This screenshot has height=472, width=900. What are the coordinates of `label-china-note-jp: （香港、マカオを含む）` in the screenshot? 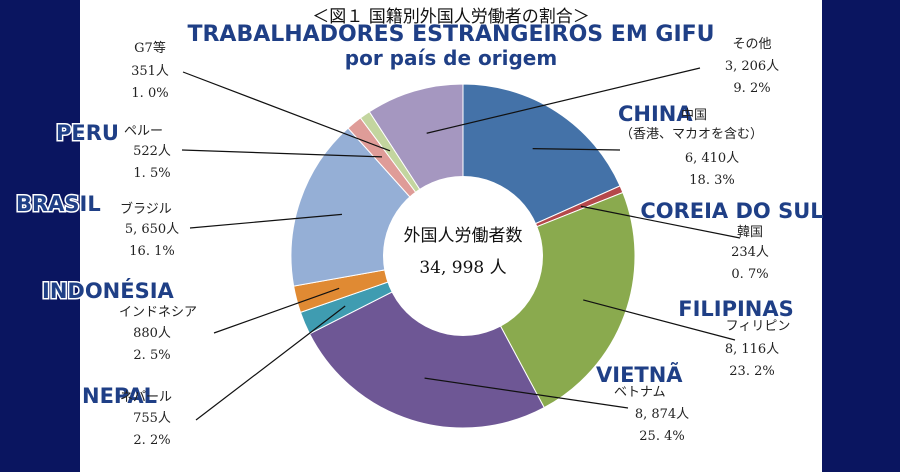 It's located at (691, 134).